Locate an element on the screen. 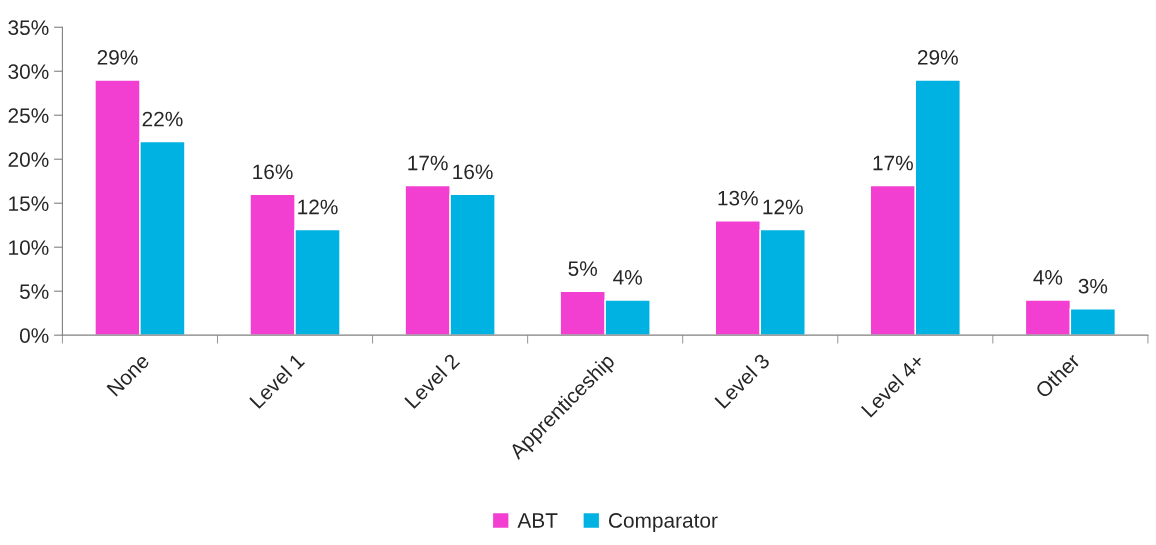 The image size is (1156, 545). y-tick-label: 0% is located at coordinates (34, 335).